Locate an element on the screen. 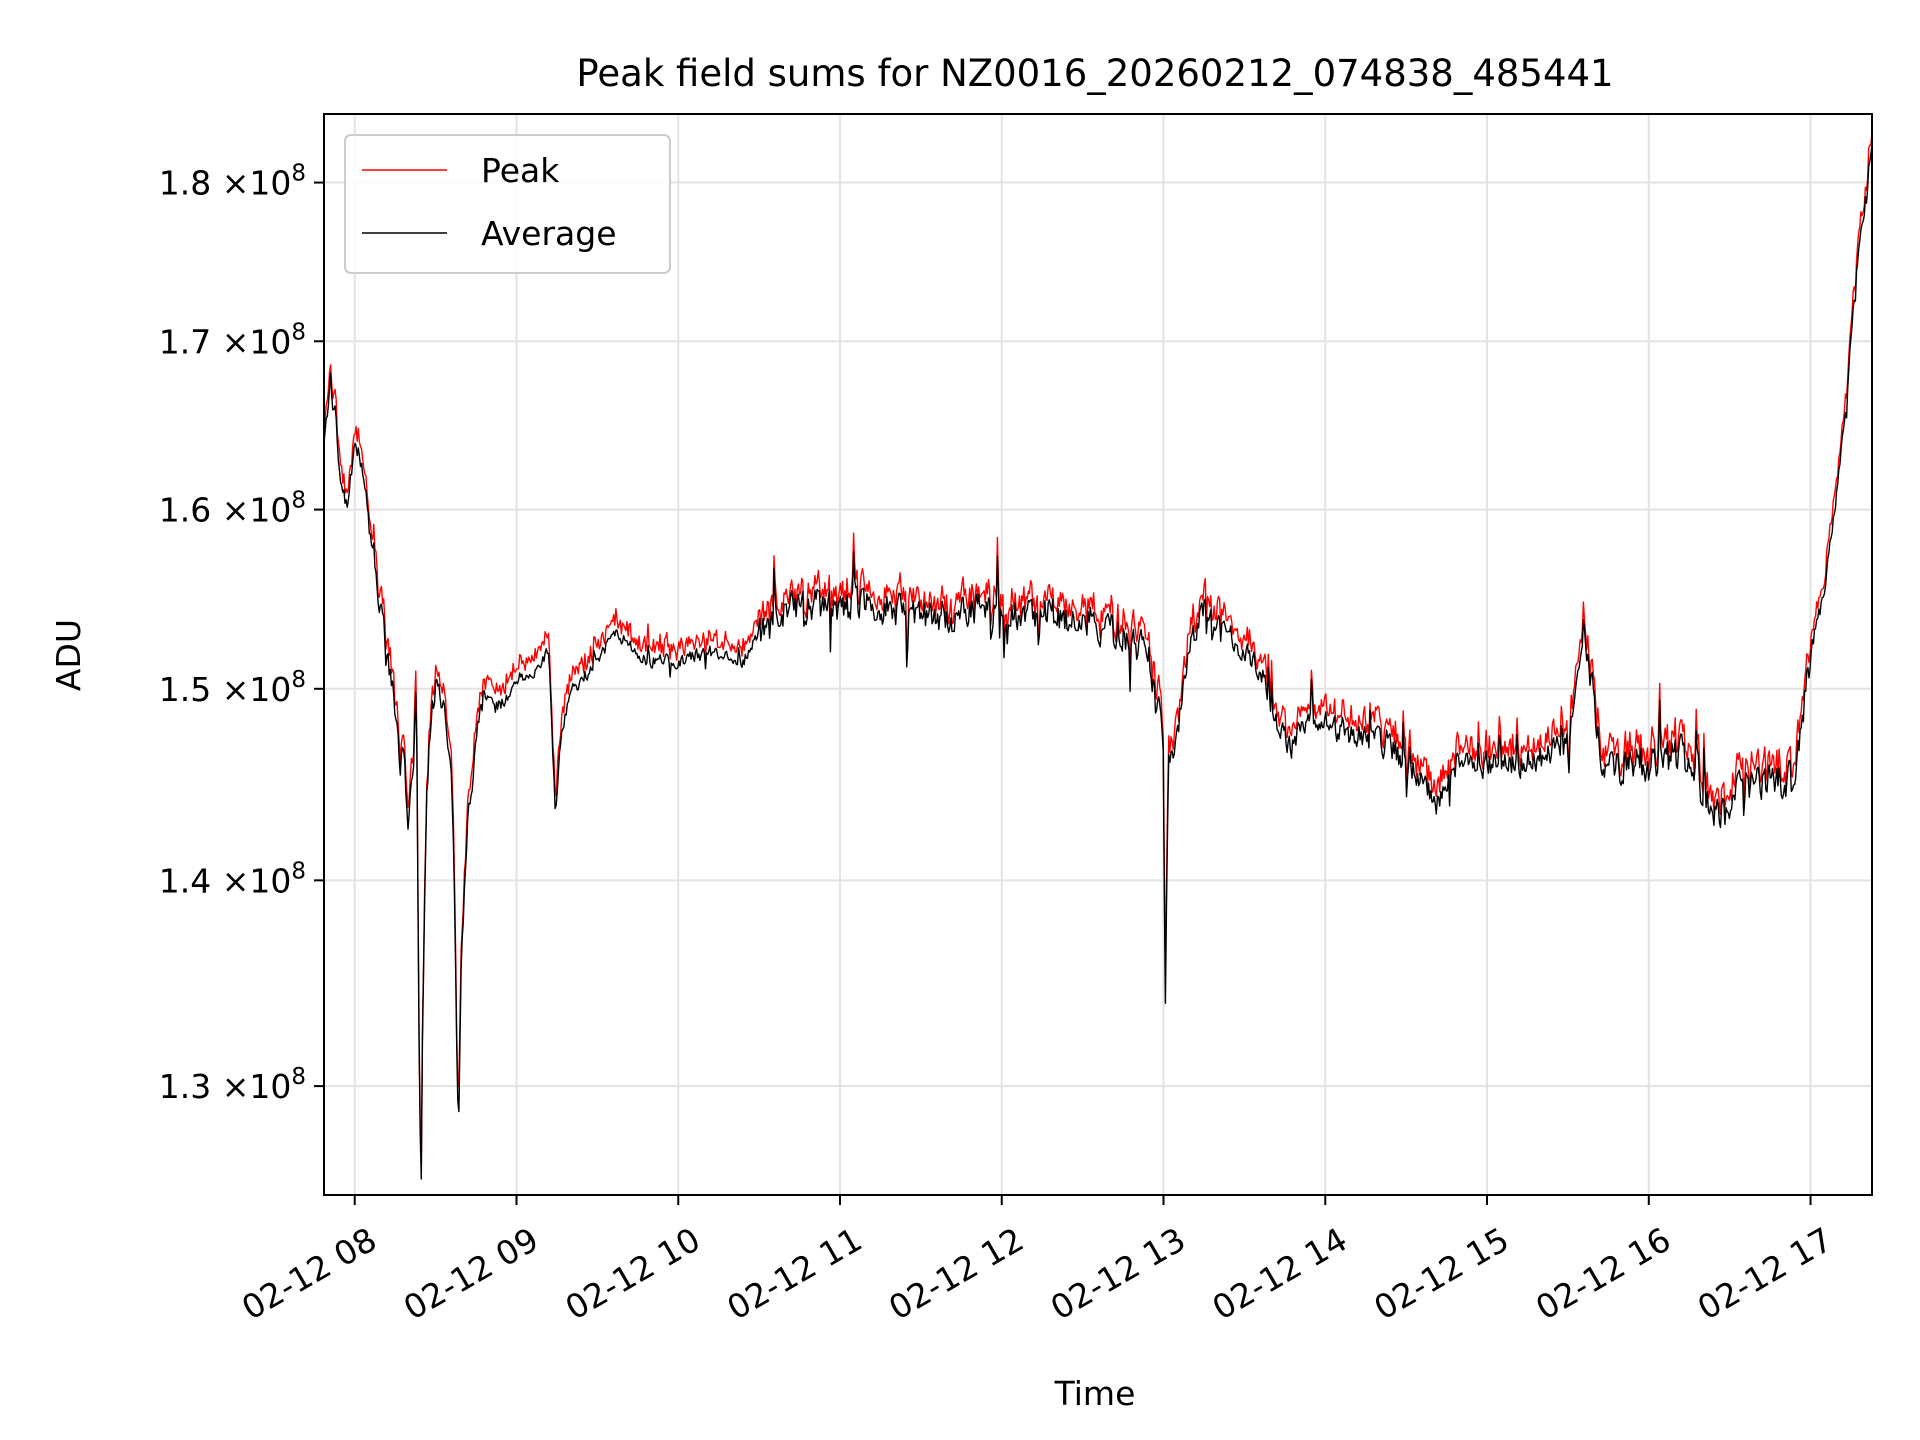 This screenshot has height=1440, width=1920. y-tick-label: 1.7 ×108 is located at coordinates (232, 340).